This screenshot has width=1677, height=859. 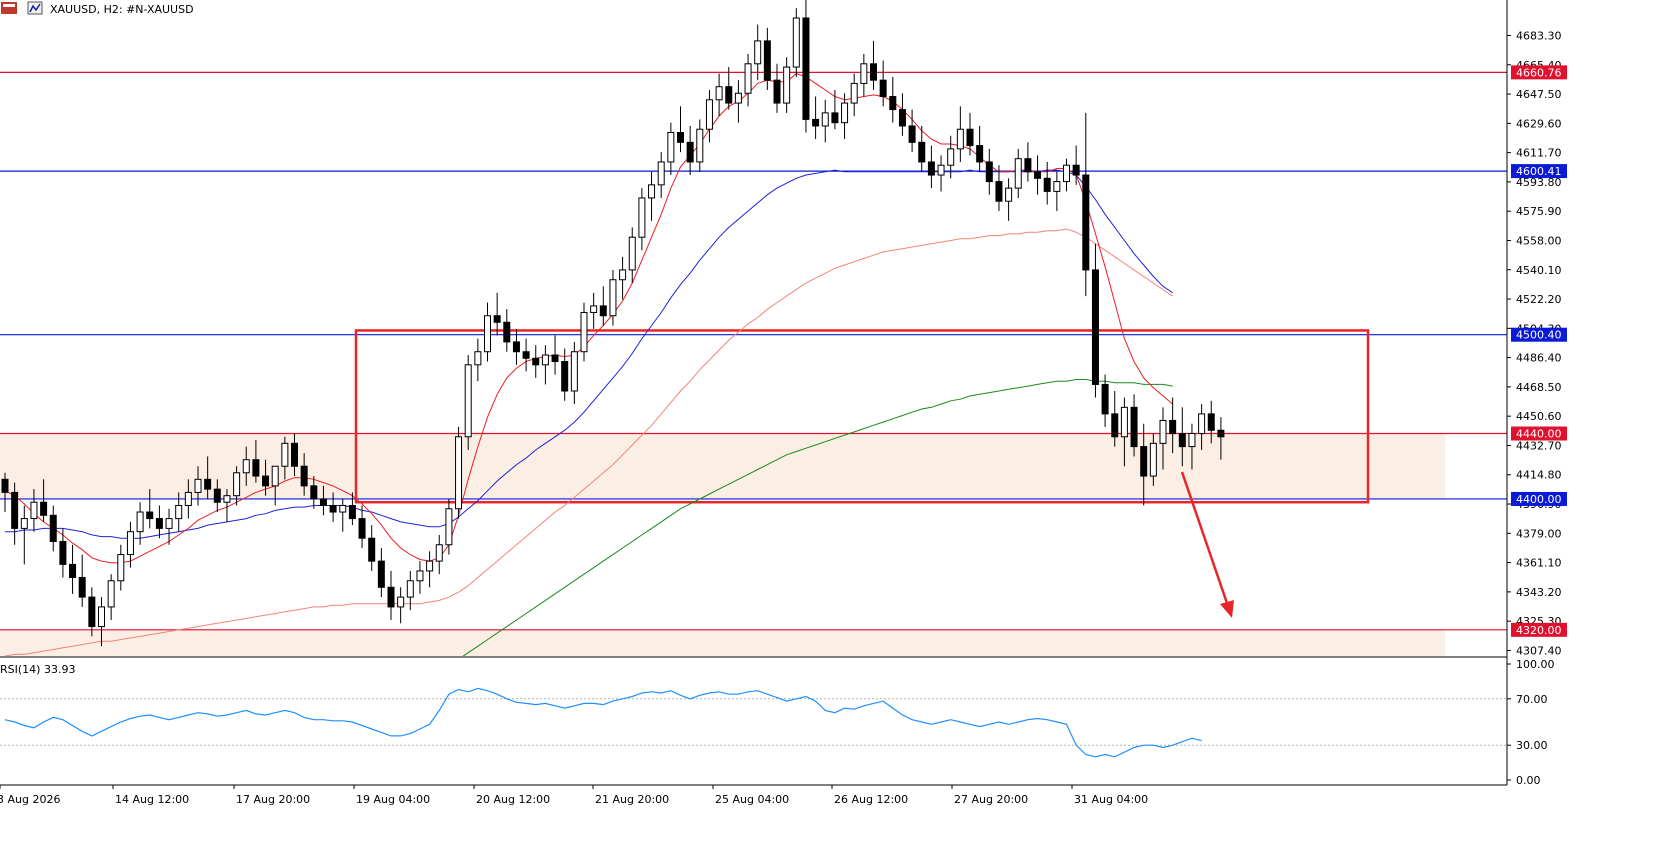 I want to click on forecast-arrow-shaft, so click(x=1205, y=540).